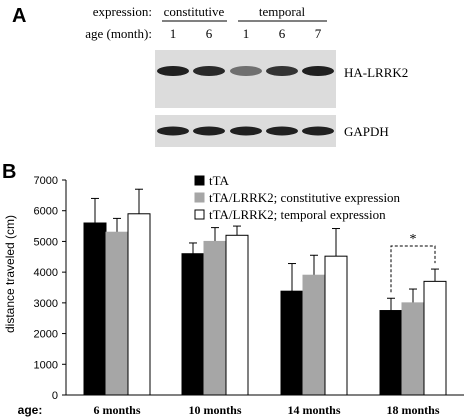  Describe the element at coordinates (10, 274) in the screenshot. I see `y-axis-title: distance traveled (cm)` at that location.